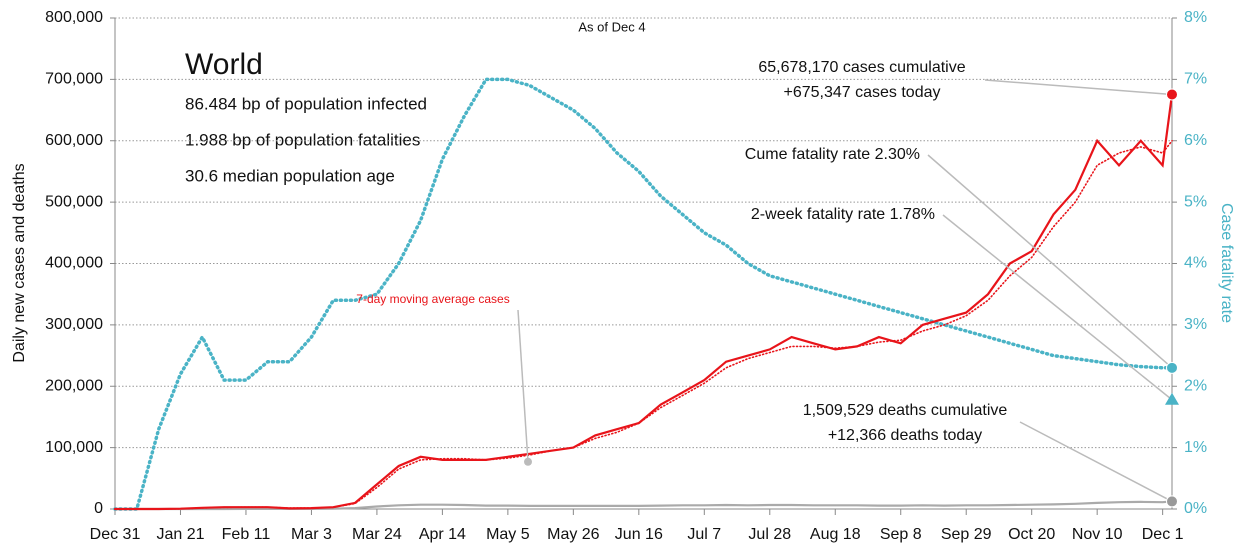 This screenshot has width=1242, height=546. Describe the element at coordinates (1195, 79) in the screenshot. I see `y2-tick-label: 7%` at that location.